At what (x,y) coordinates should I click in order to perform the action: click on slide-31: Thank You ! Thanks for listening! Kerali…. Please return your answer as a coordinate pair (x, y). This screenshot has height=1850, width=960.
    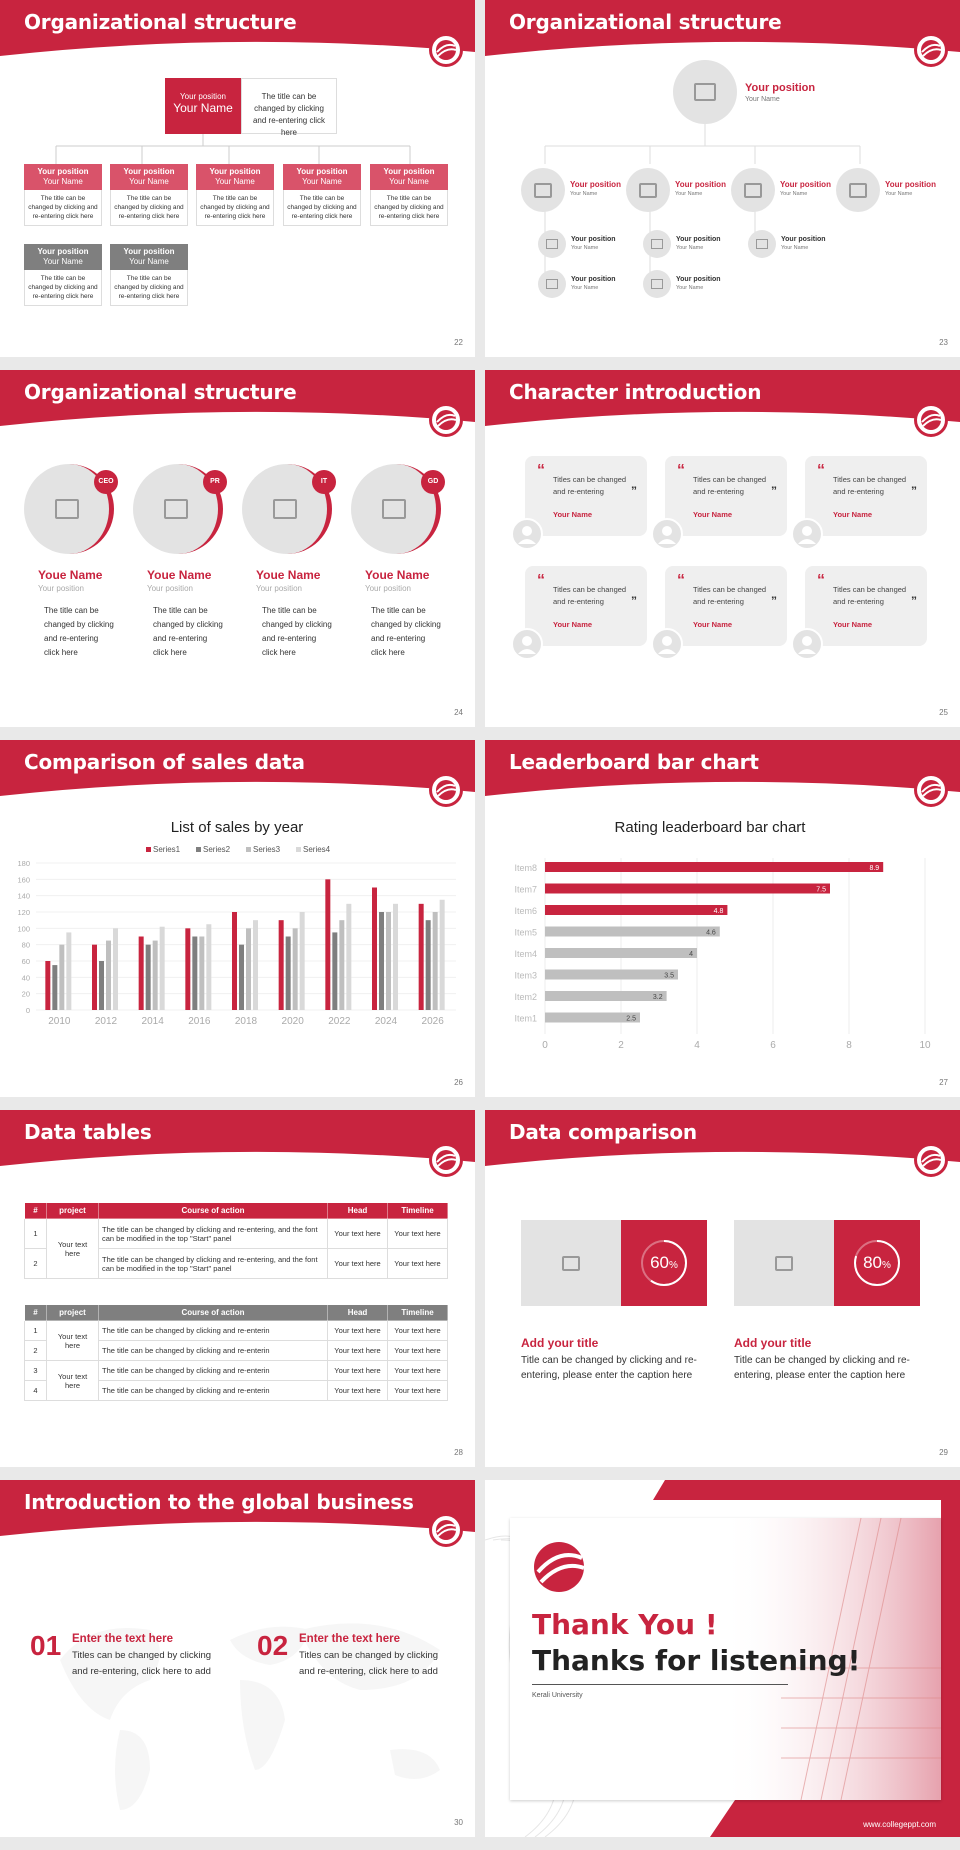
    Looking at the image, I should click on (722, 1658).